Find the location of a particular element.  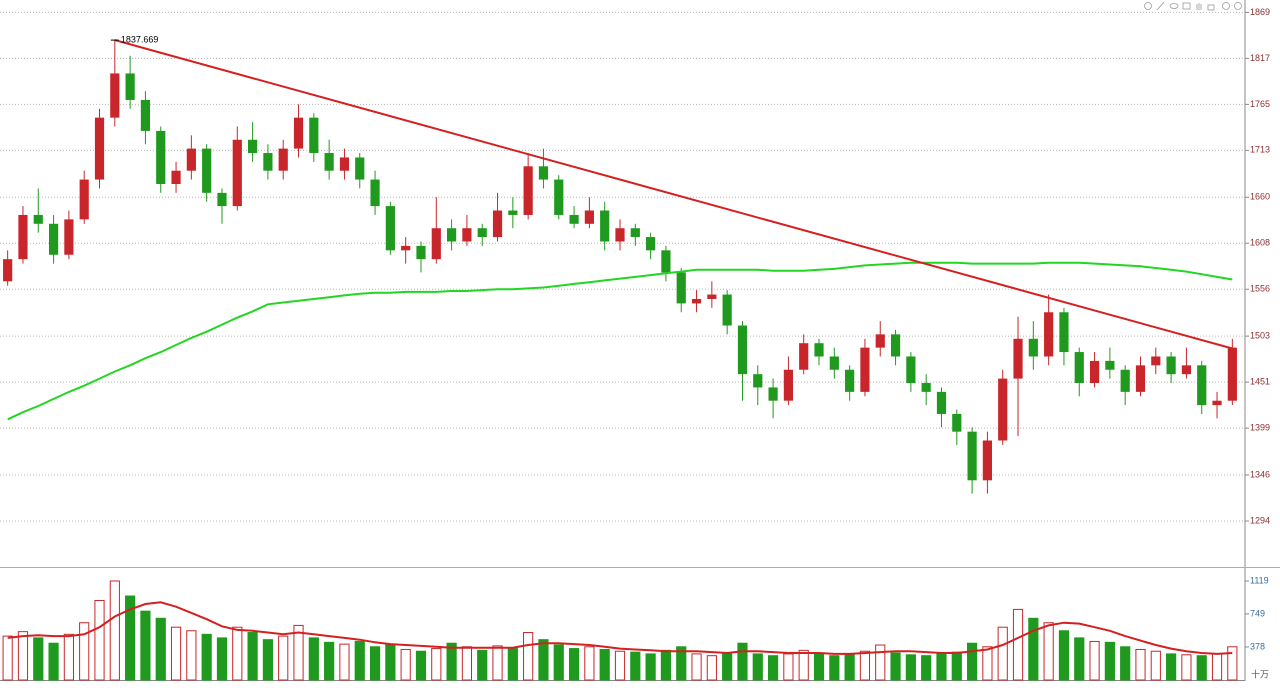

settings-icon is located at coordinates (1148, 6).